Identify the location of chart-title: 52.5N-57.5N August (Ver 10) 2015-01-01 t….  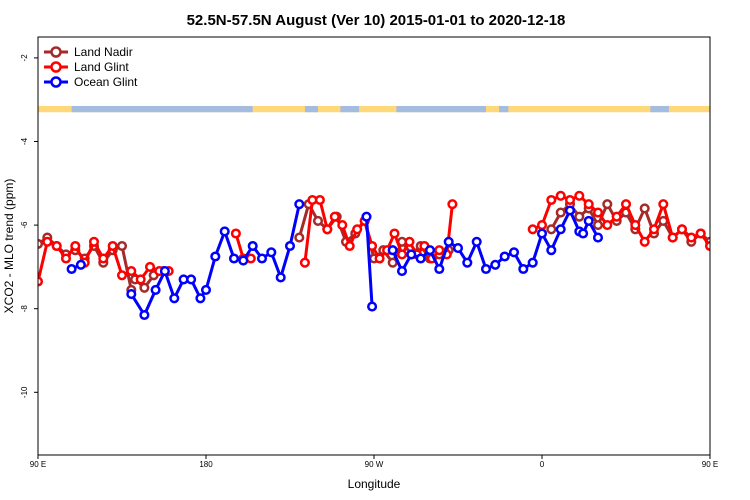
(376, 20).